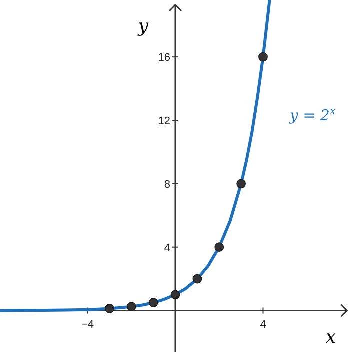  I want to click on y-tick-label: 12, so click(164, 122).